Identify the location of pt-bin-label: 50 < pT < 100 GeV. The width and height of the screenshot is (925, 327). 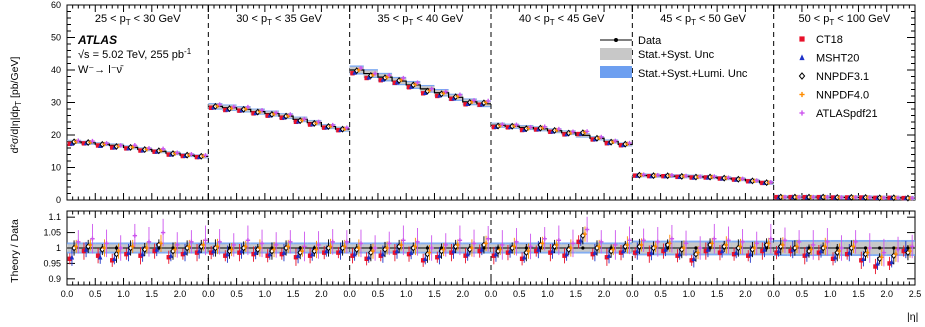
(844, 20).